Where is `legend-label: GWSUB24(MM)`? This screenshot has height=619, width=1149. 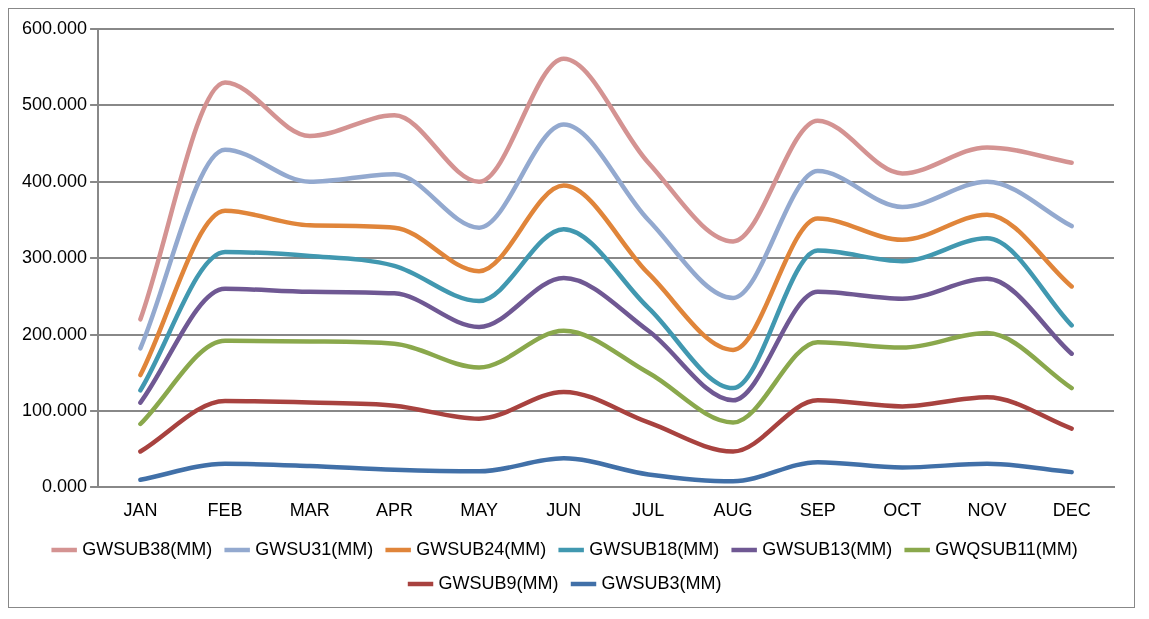
legend-label: GWSUB24(MM) is located at coordinates (481, 548).